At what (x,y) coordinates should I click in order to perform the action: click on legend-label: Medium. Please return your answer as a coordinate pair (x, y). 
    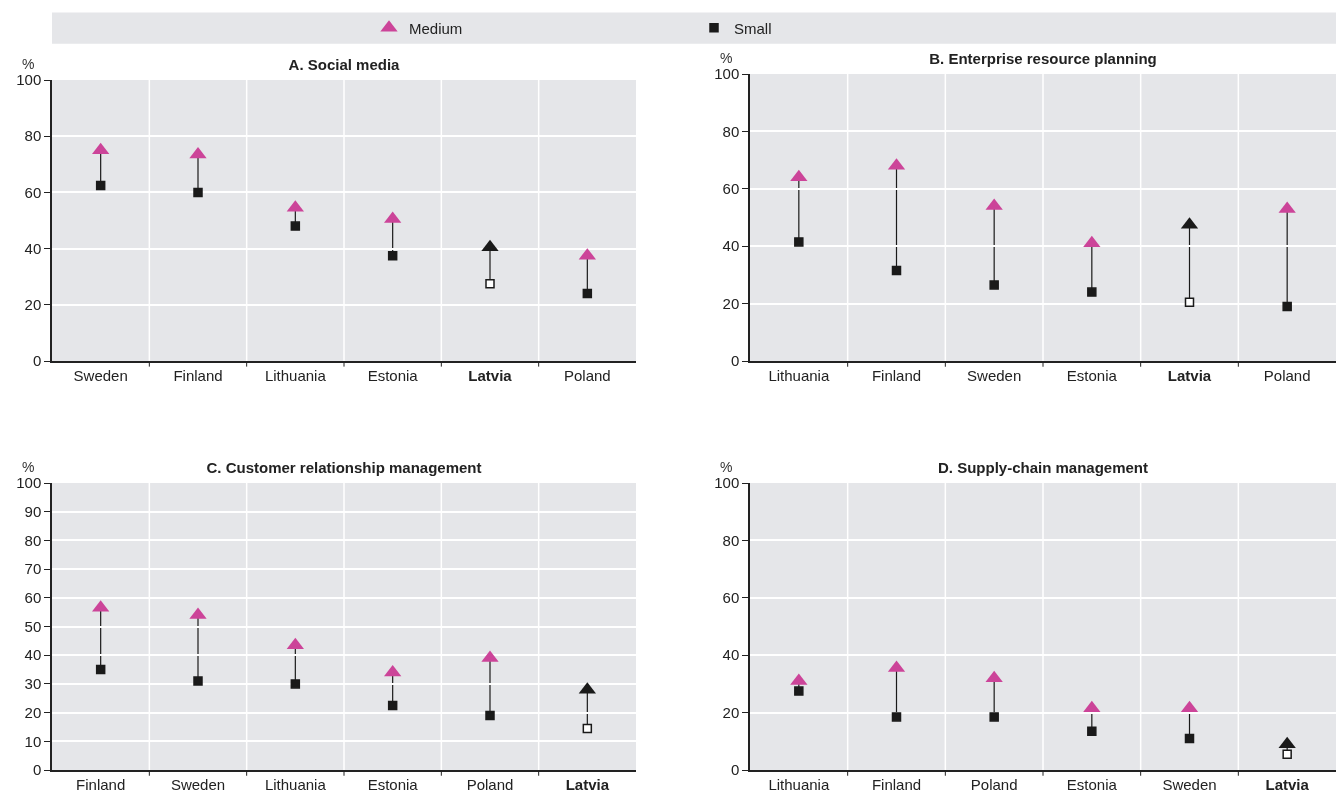
    Looking at the image, I should click on (436, 28).